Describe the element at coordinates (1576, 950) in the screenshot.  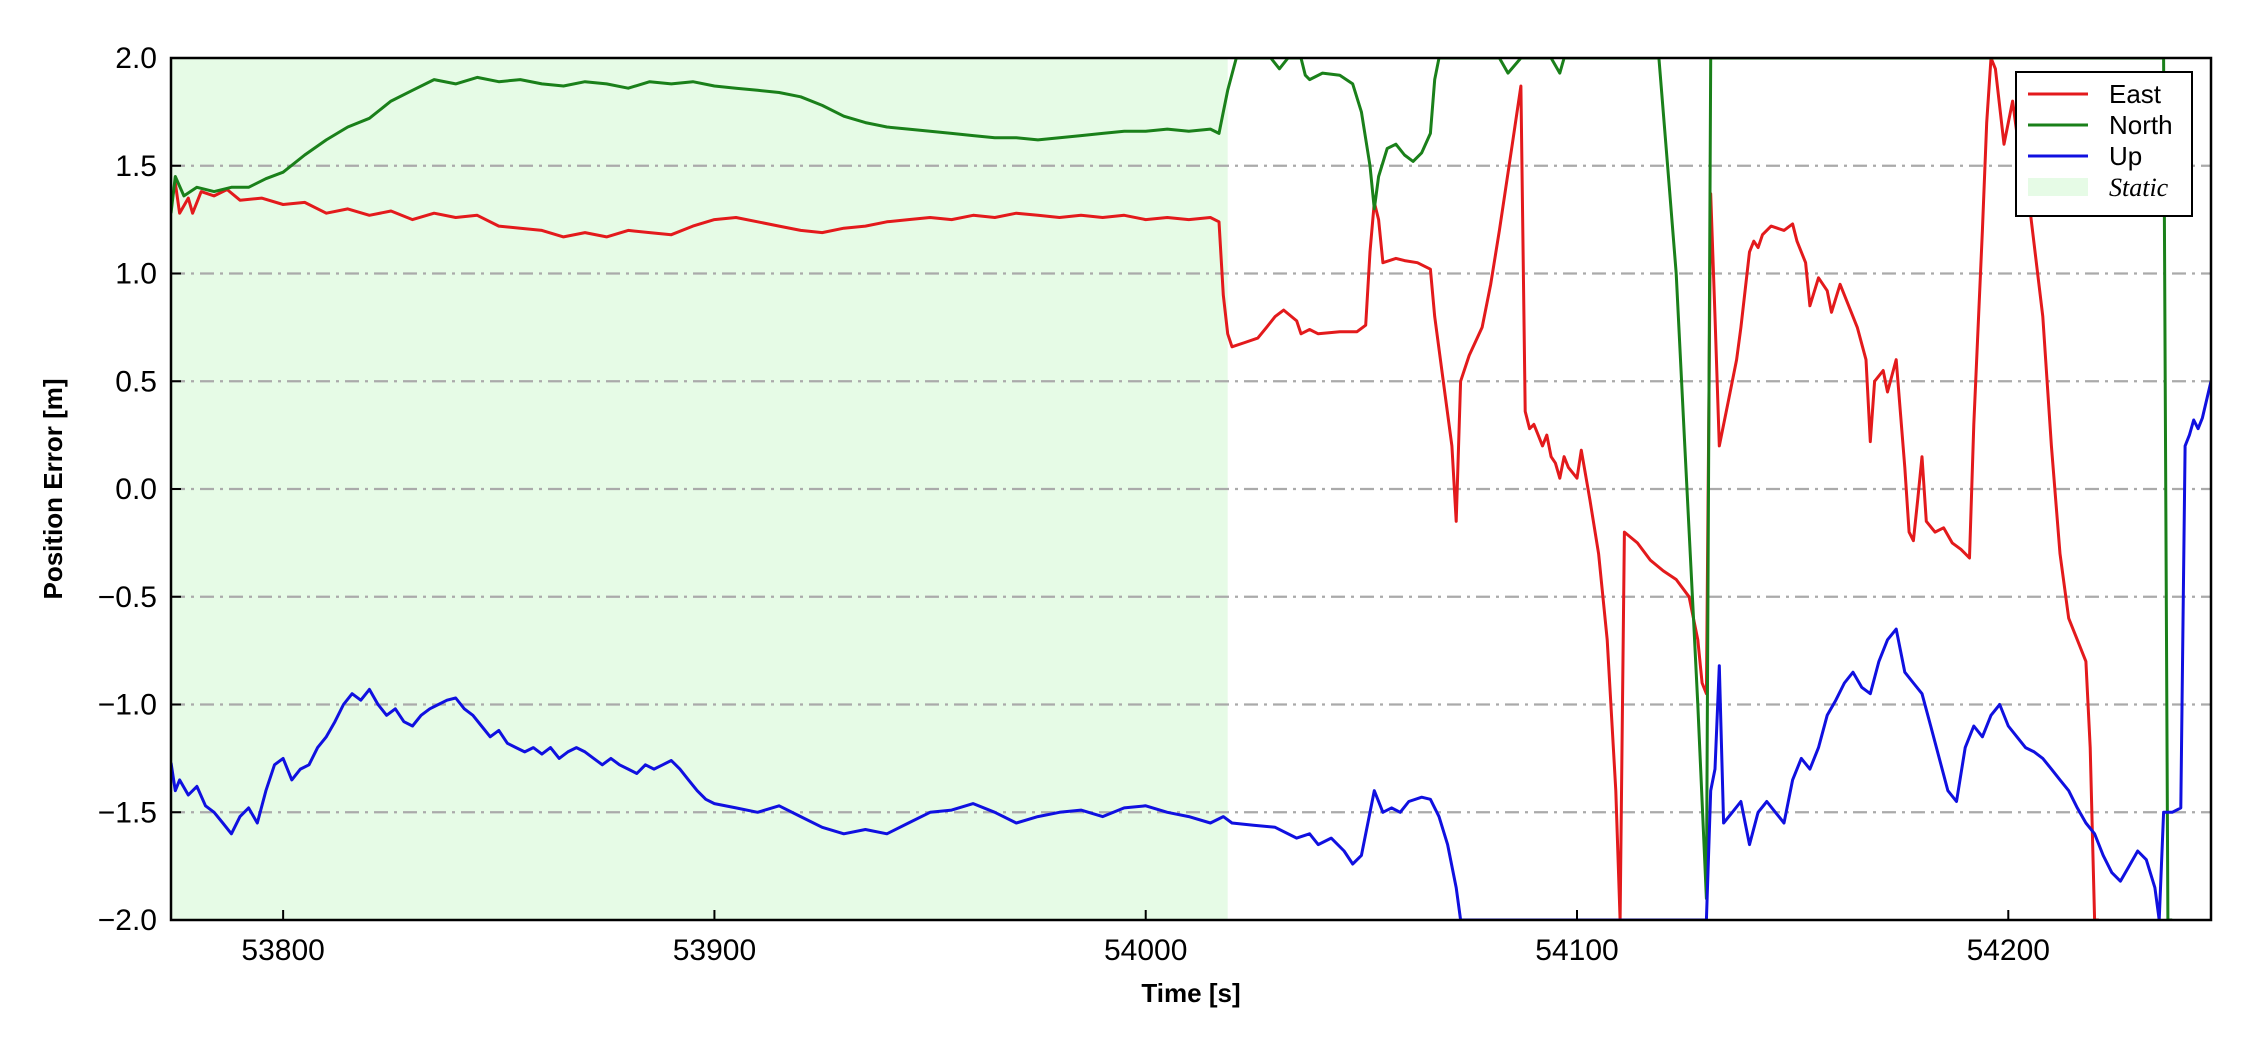
I see `x-tick-label: 54100` at that location.